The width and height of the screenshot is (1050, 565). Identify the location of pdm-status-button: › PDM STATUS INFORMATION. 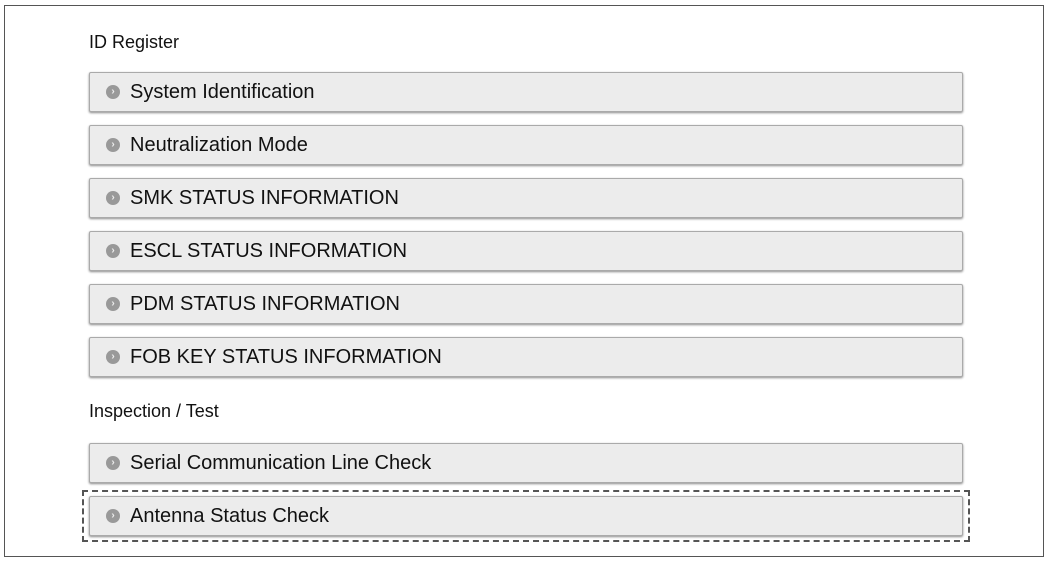
(526, 304).